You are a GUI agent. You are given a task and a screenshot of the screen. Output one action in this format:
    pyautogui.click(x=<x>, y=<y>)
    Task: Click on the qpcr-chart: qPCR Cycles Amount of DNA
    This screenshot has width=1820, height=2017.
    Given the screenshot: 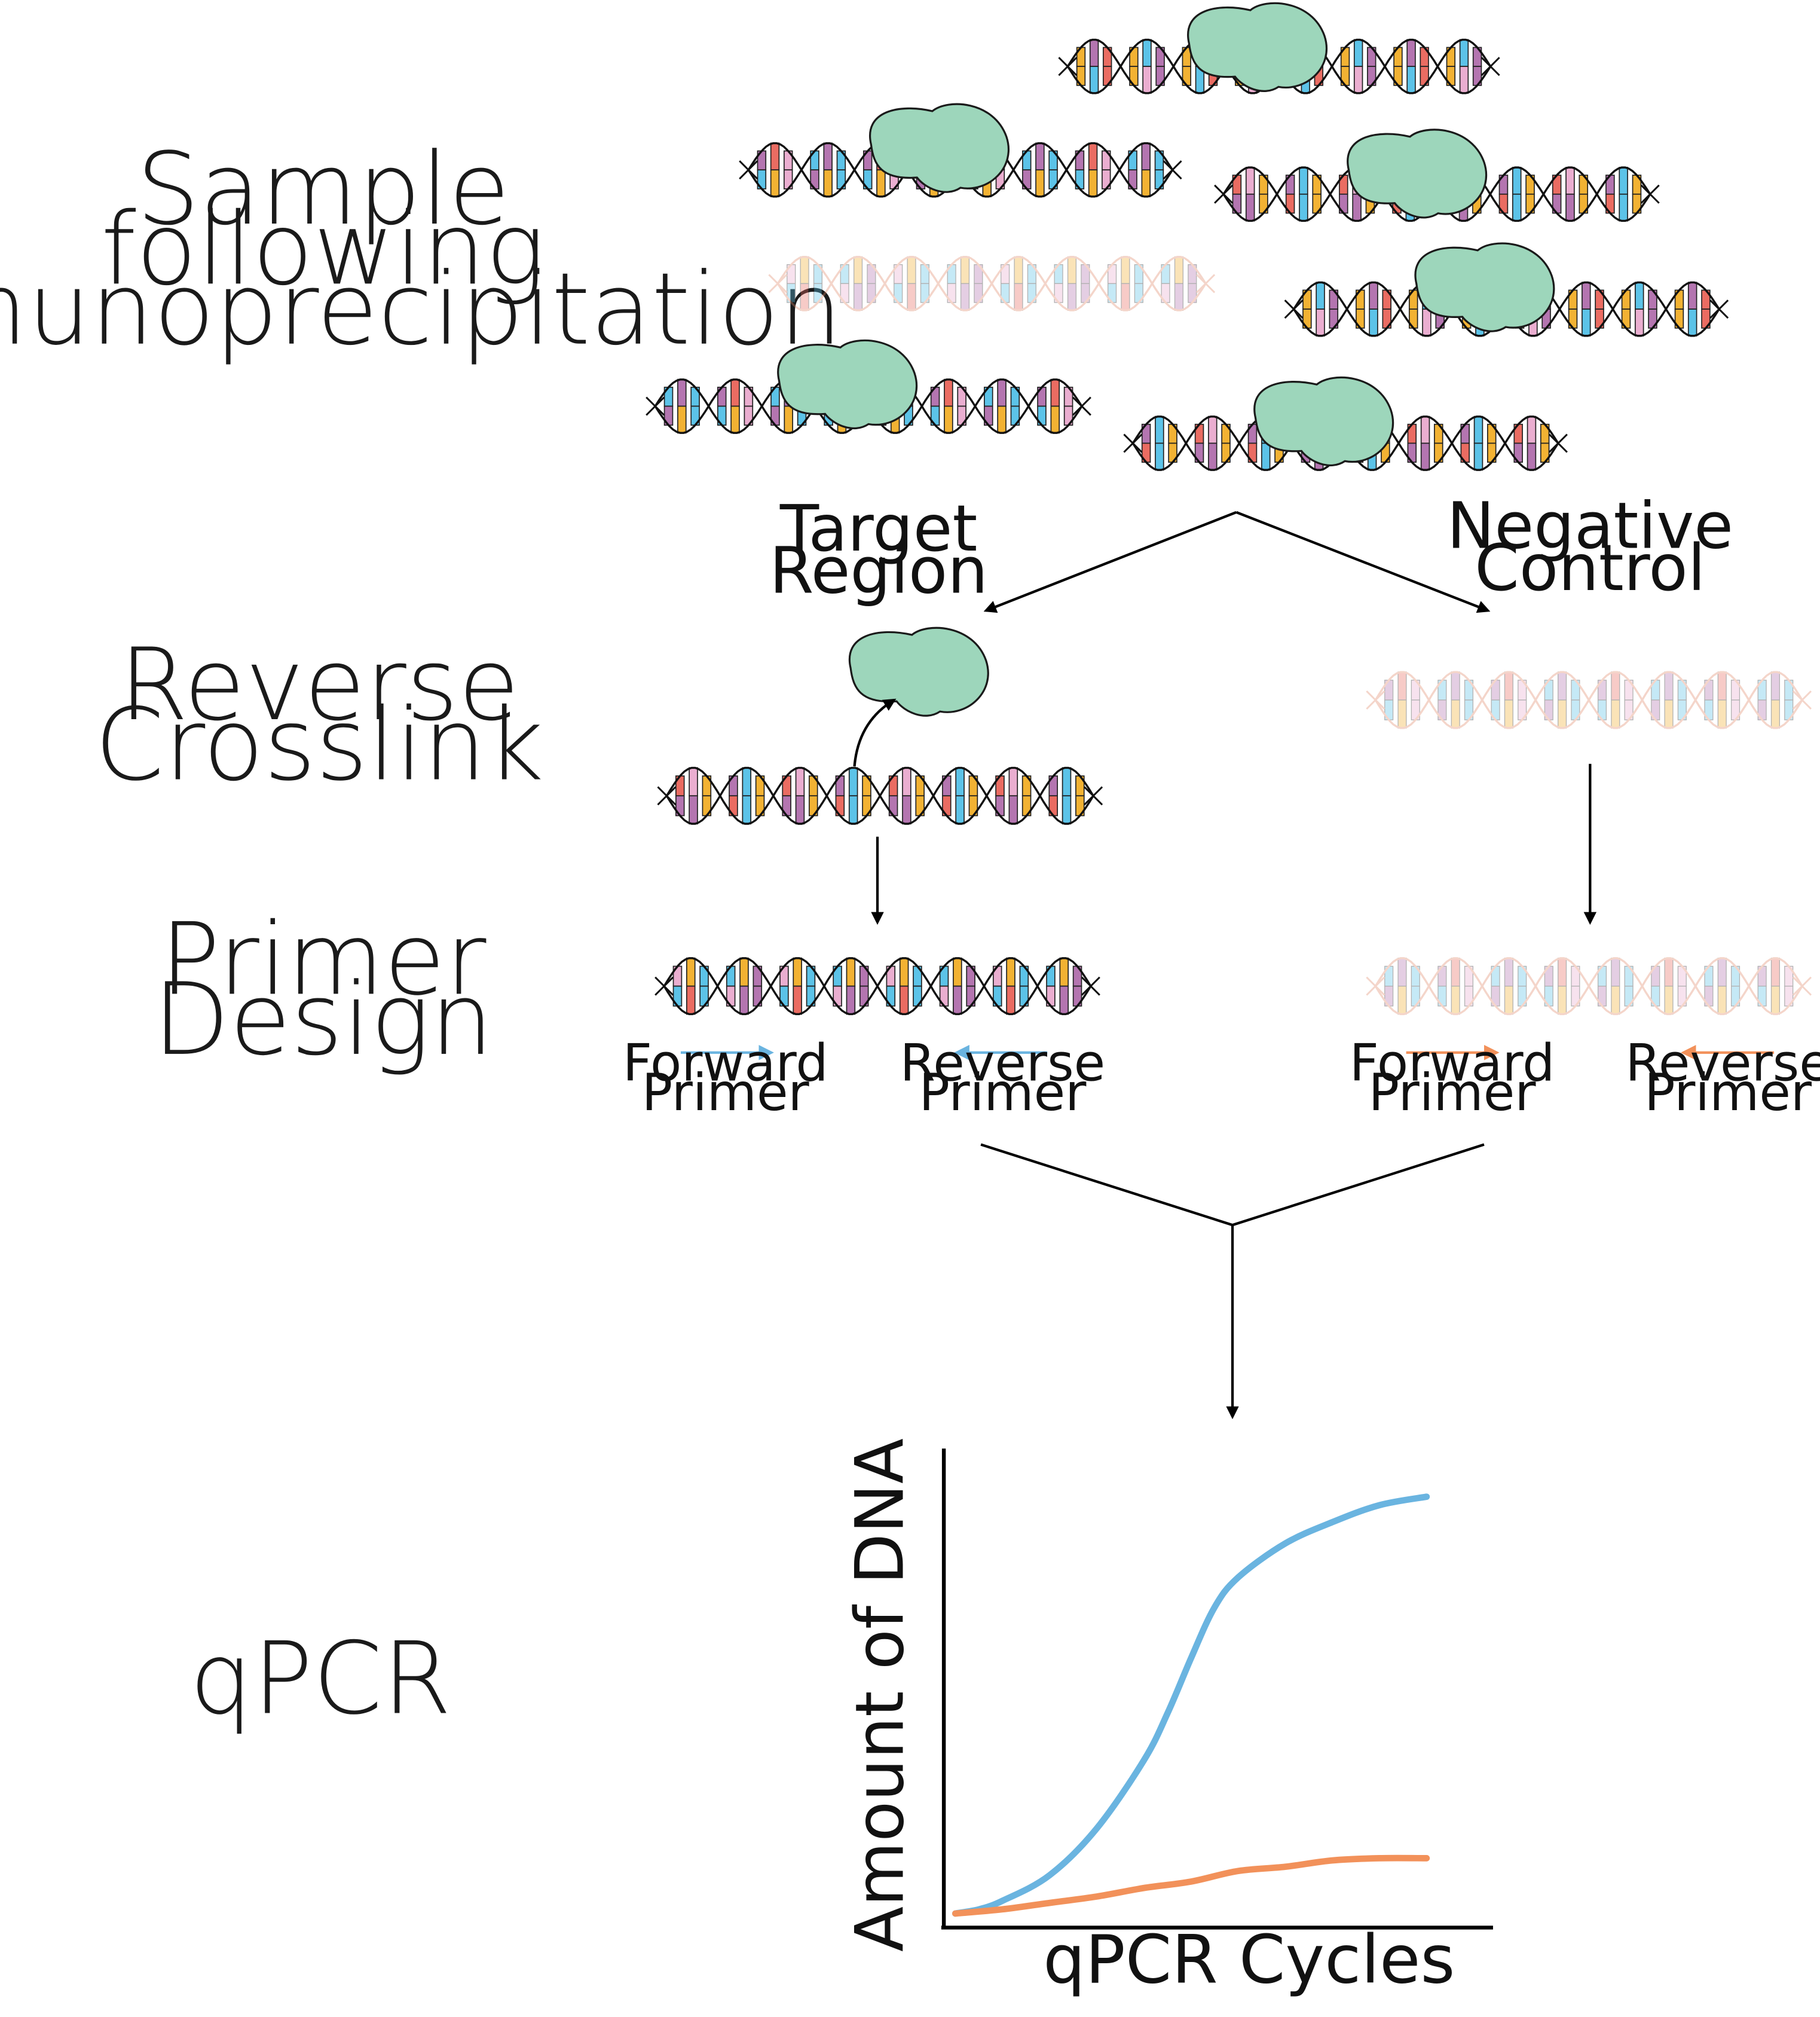 What is the action you would take?
    pyautogui.click(x=1168, y=1718)
    